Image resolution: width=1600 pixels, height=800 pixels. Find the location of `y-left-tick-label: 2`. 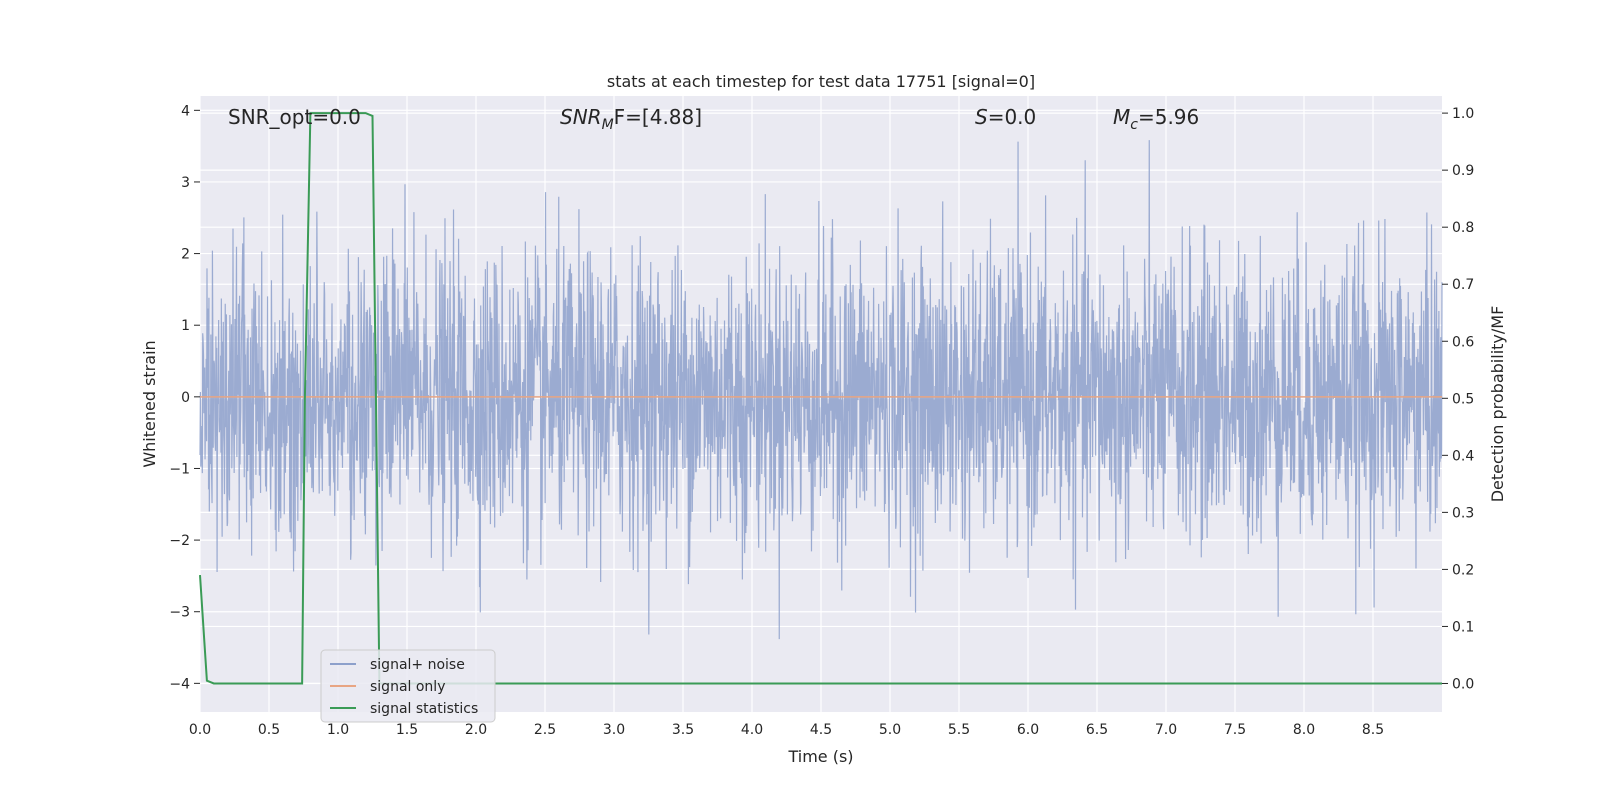

y-left-tick-label: 2 is located at coordinates (185, 255).